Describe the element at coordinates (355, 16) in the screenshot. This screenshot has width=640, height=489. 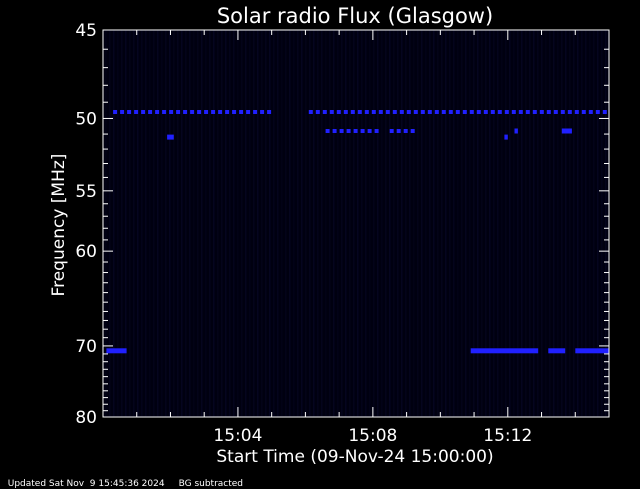
I see `chart-title: Solar radio Flux (Glasgow)` at that location.